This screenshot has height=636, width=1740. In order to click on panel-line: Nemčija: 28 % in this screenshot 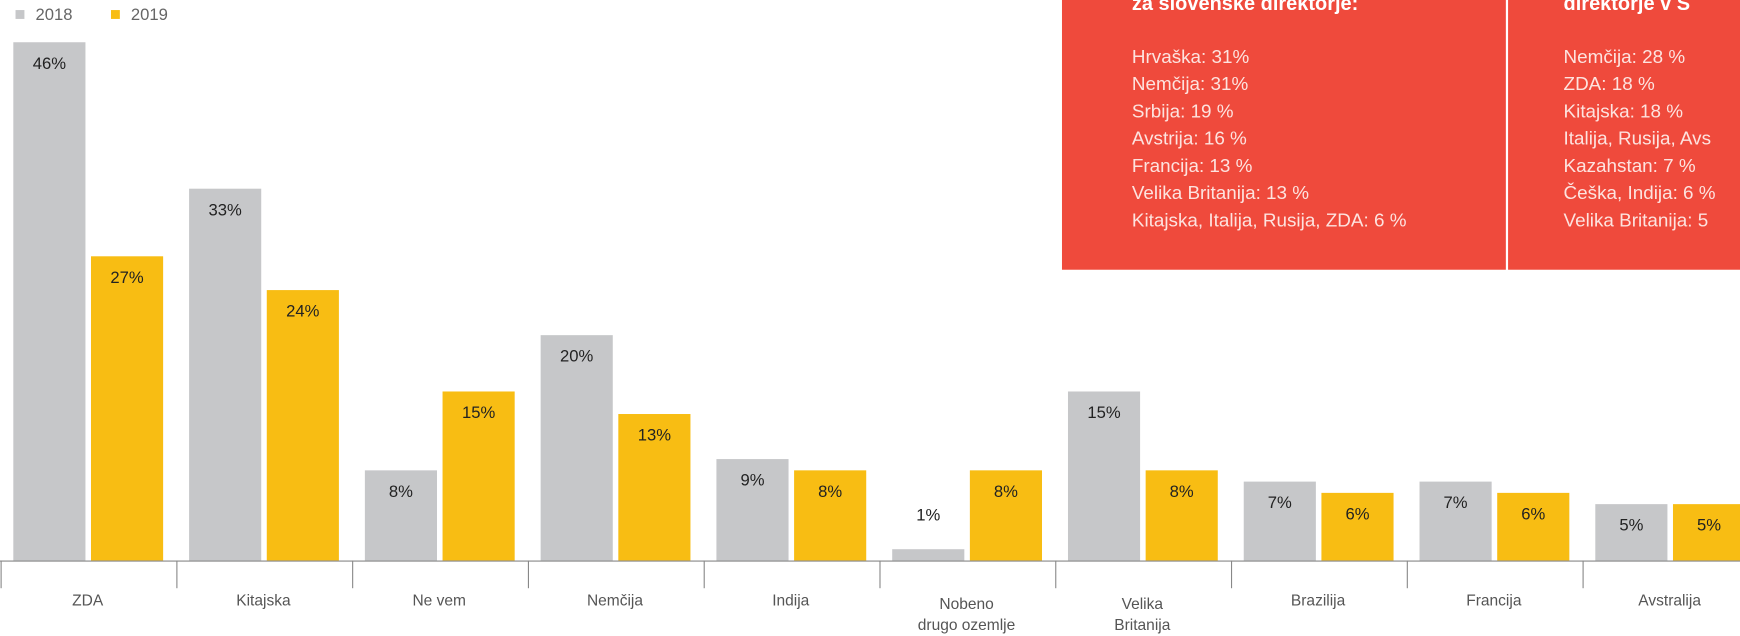, I will do `click(1625, 56)`.